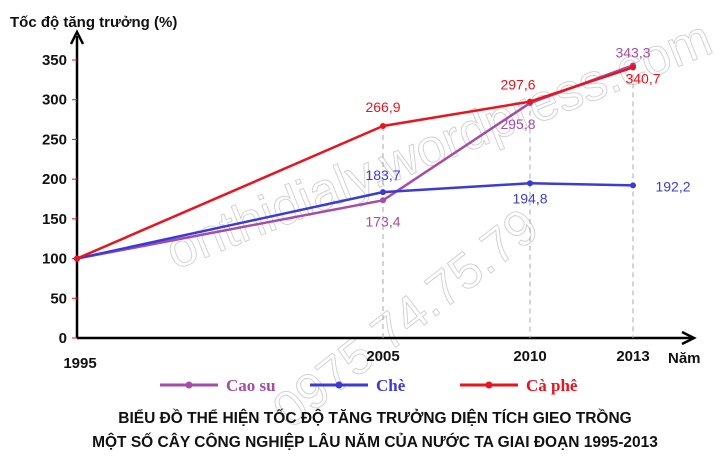 Image resolution: width=723 pixels, height=467 pixels. Describe the element at coordinates (54, 100) in the screenshot. I see `y-tick-label: 300` at that location.